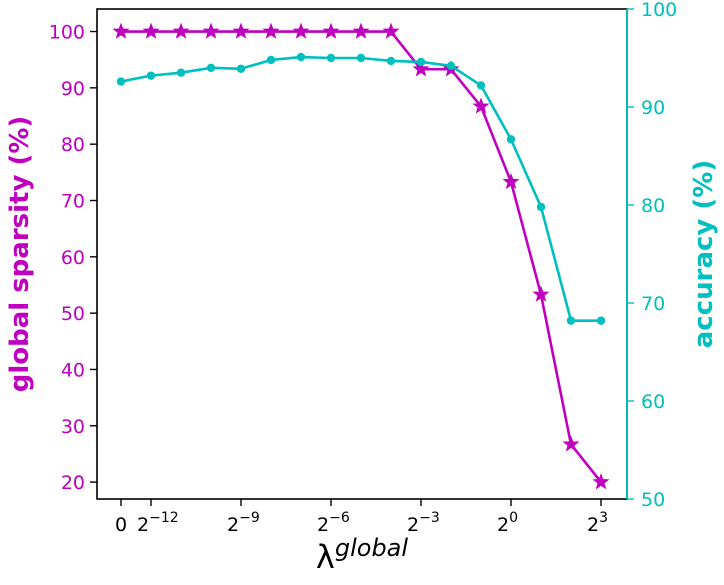 The image size is (724, 585). What do you see at coordinates (653, 304) in the screenshot?
I see `y-right-tick-label: 70` at bounding box center [653, 304].